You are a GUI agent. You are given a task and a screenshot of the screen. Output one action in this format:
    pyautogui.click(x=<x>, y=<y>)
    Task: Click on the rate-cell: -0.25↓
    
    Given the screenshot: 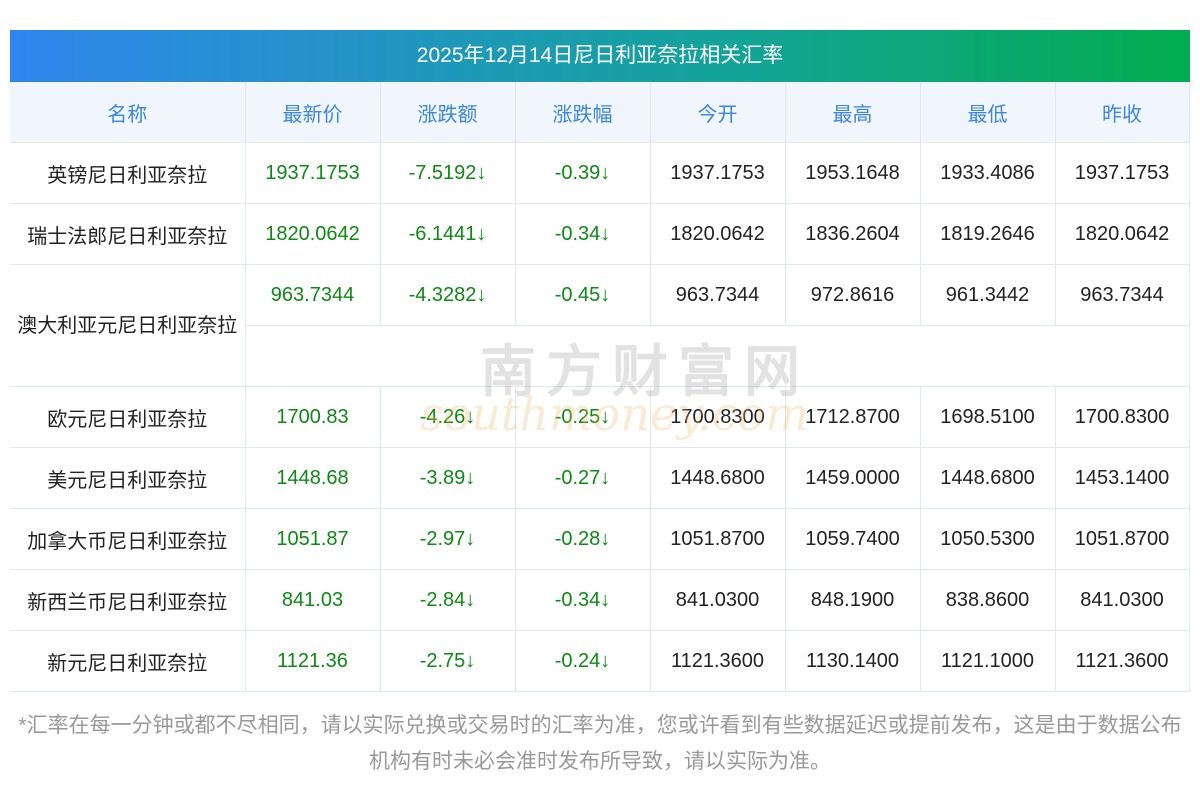 What is the action you would take?
    pyautogui.click(x=582, y=417)
    